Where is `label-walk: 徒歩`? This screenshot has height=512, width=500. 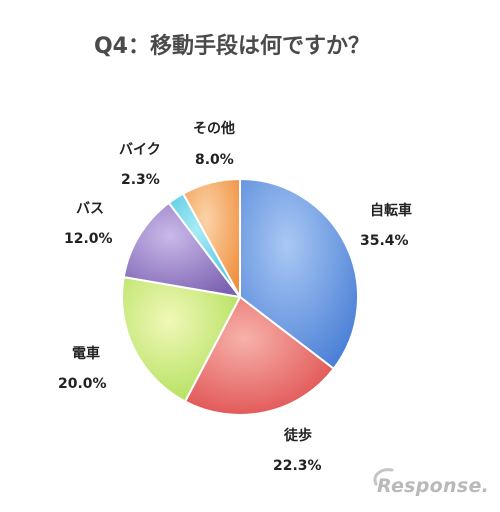 label-walk: 徒歩 is located at coordinates (297, 435).